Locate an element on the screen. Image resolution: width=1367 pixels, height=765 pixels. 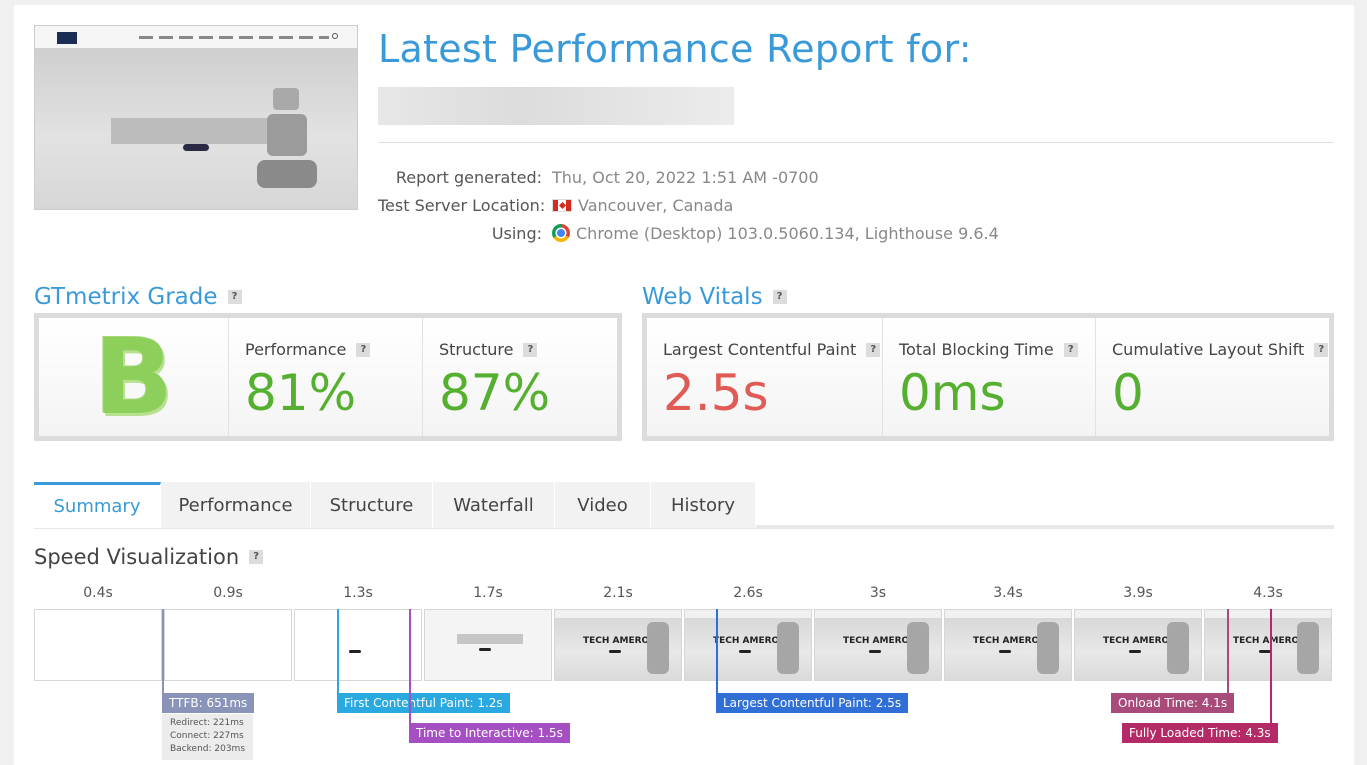
blurred-url is located at coordinates (556, 106).